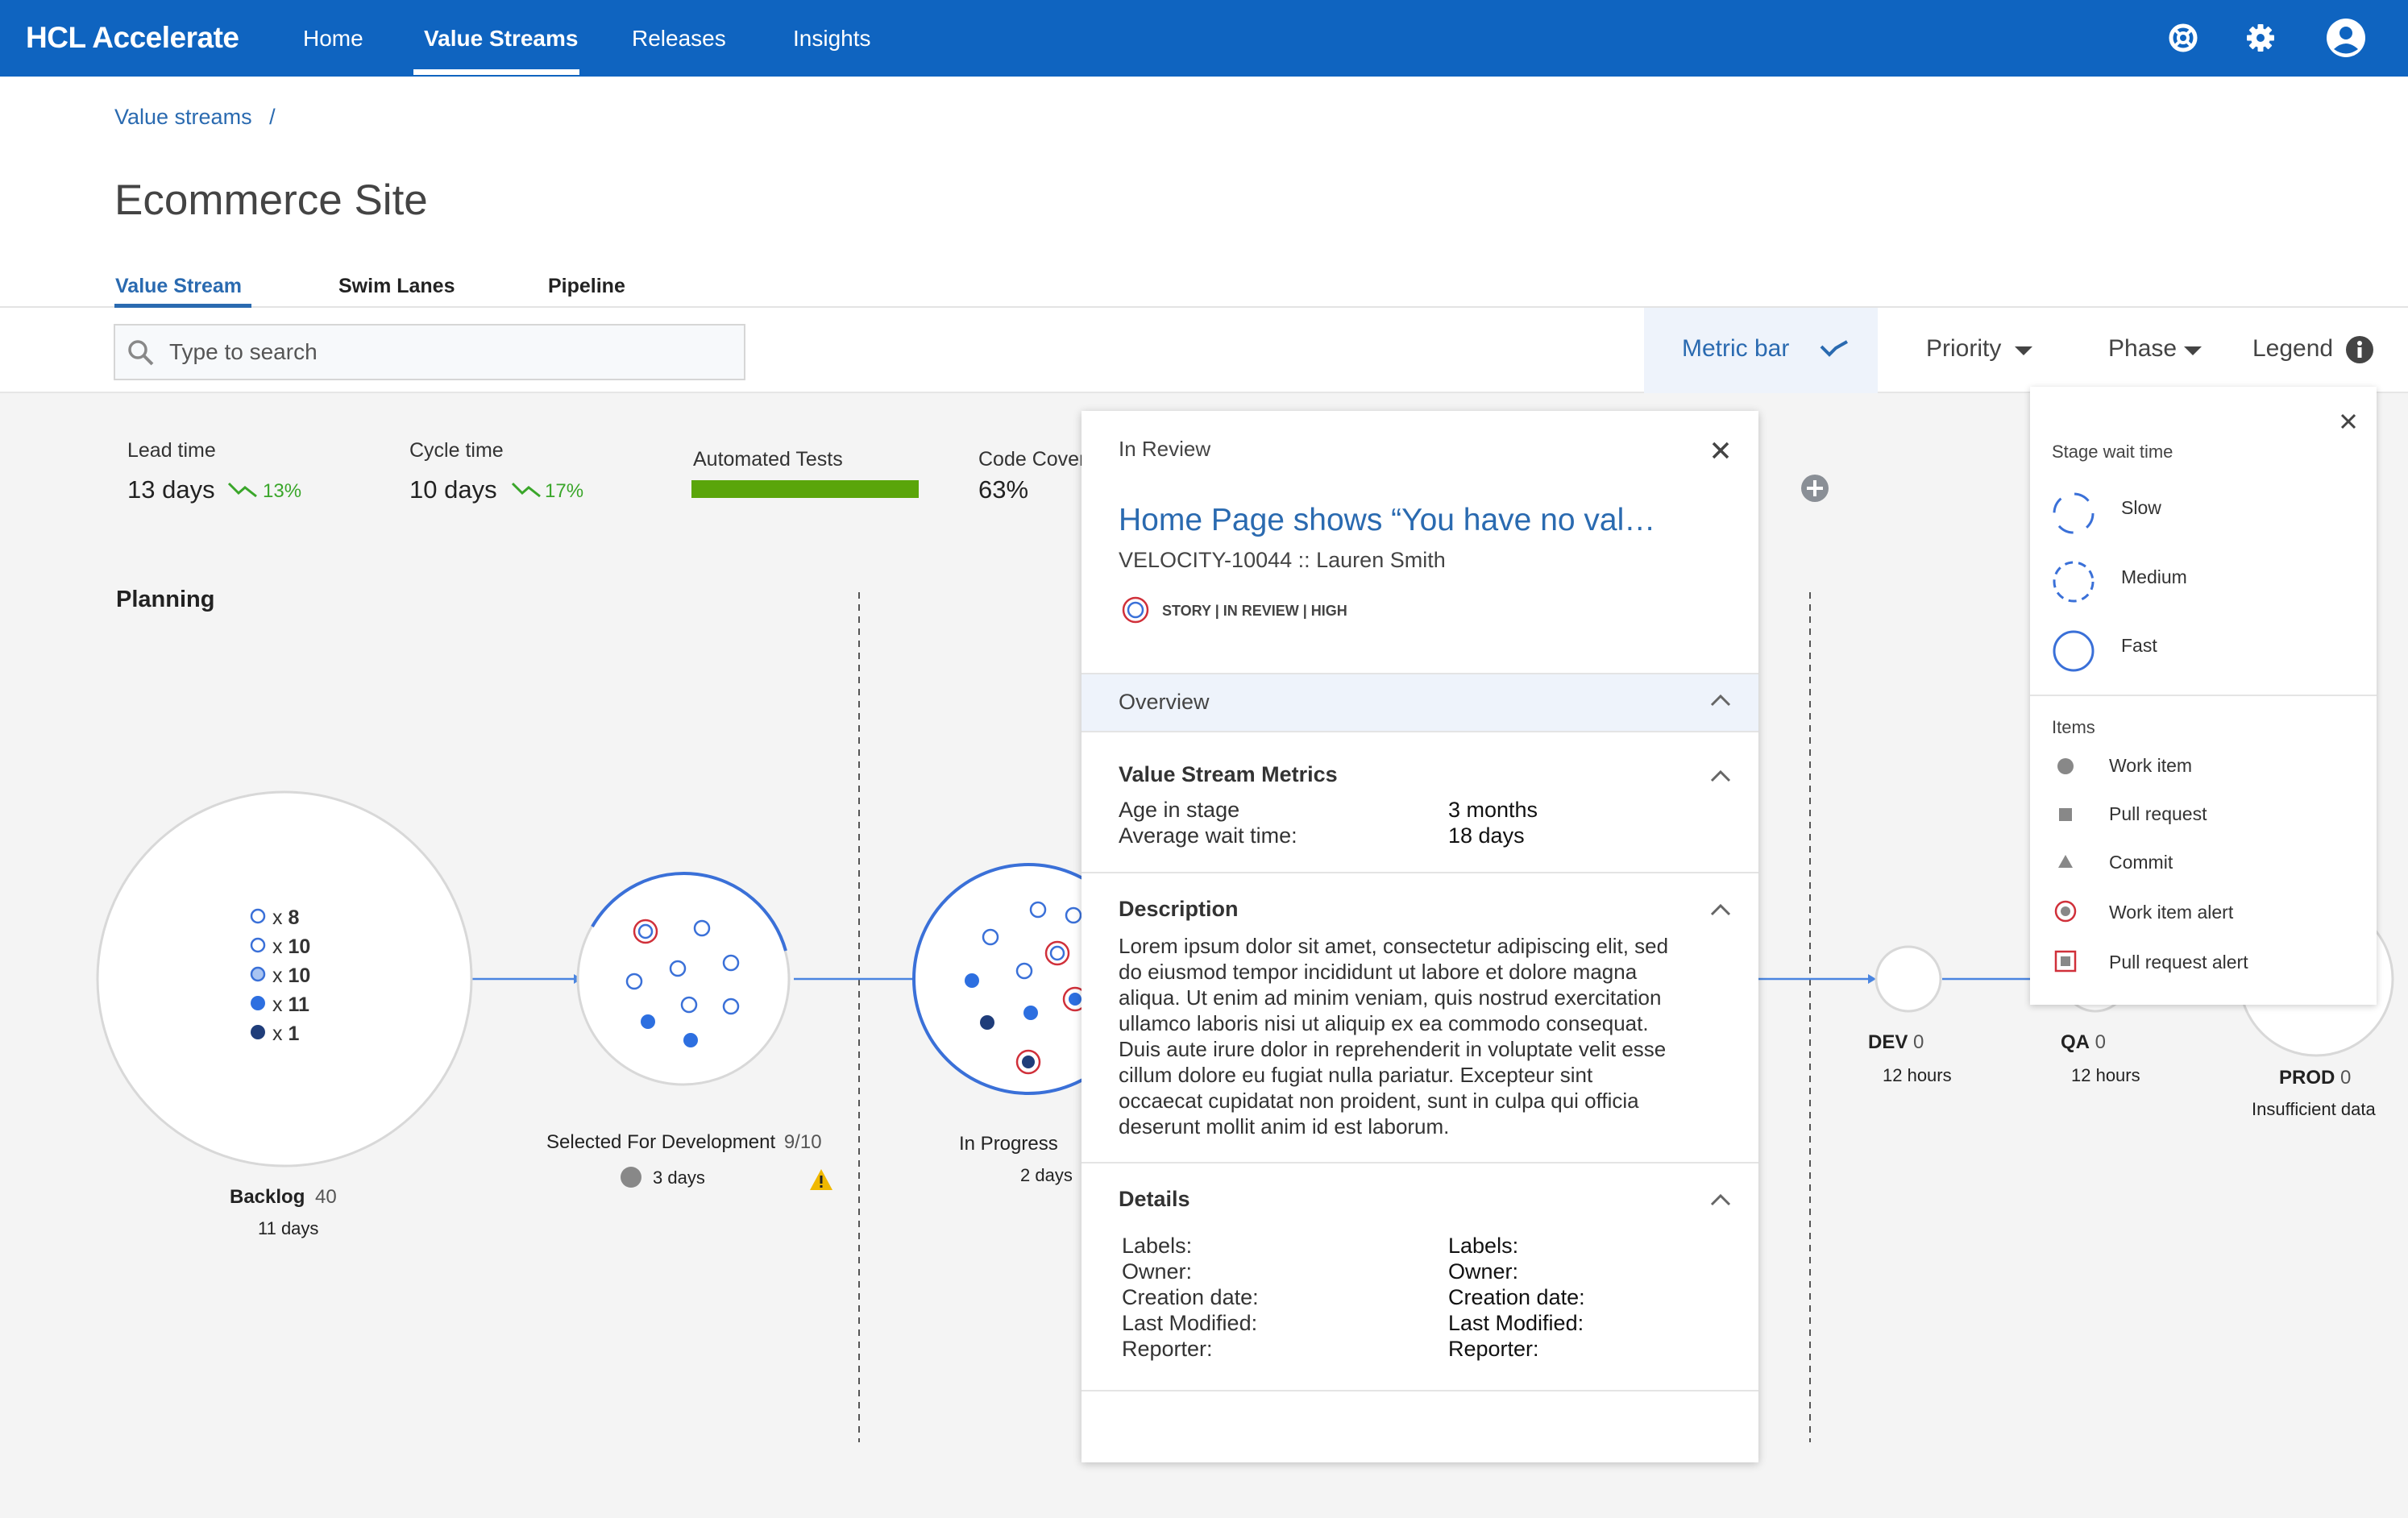 Image resolution: width=2408 pixels, height=1518 pixels. Describe the element at coordinates (1032, 460) in the screenshot. I see `code-coverage-label: Code Cover` at that location.